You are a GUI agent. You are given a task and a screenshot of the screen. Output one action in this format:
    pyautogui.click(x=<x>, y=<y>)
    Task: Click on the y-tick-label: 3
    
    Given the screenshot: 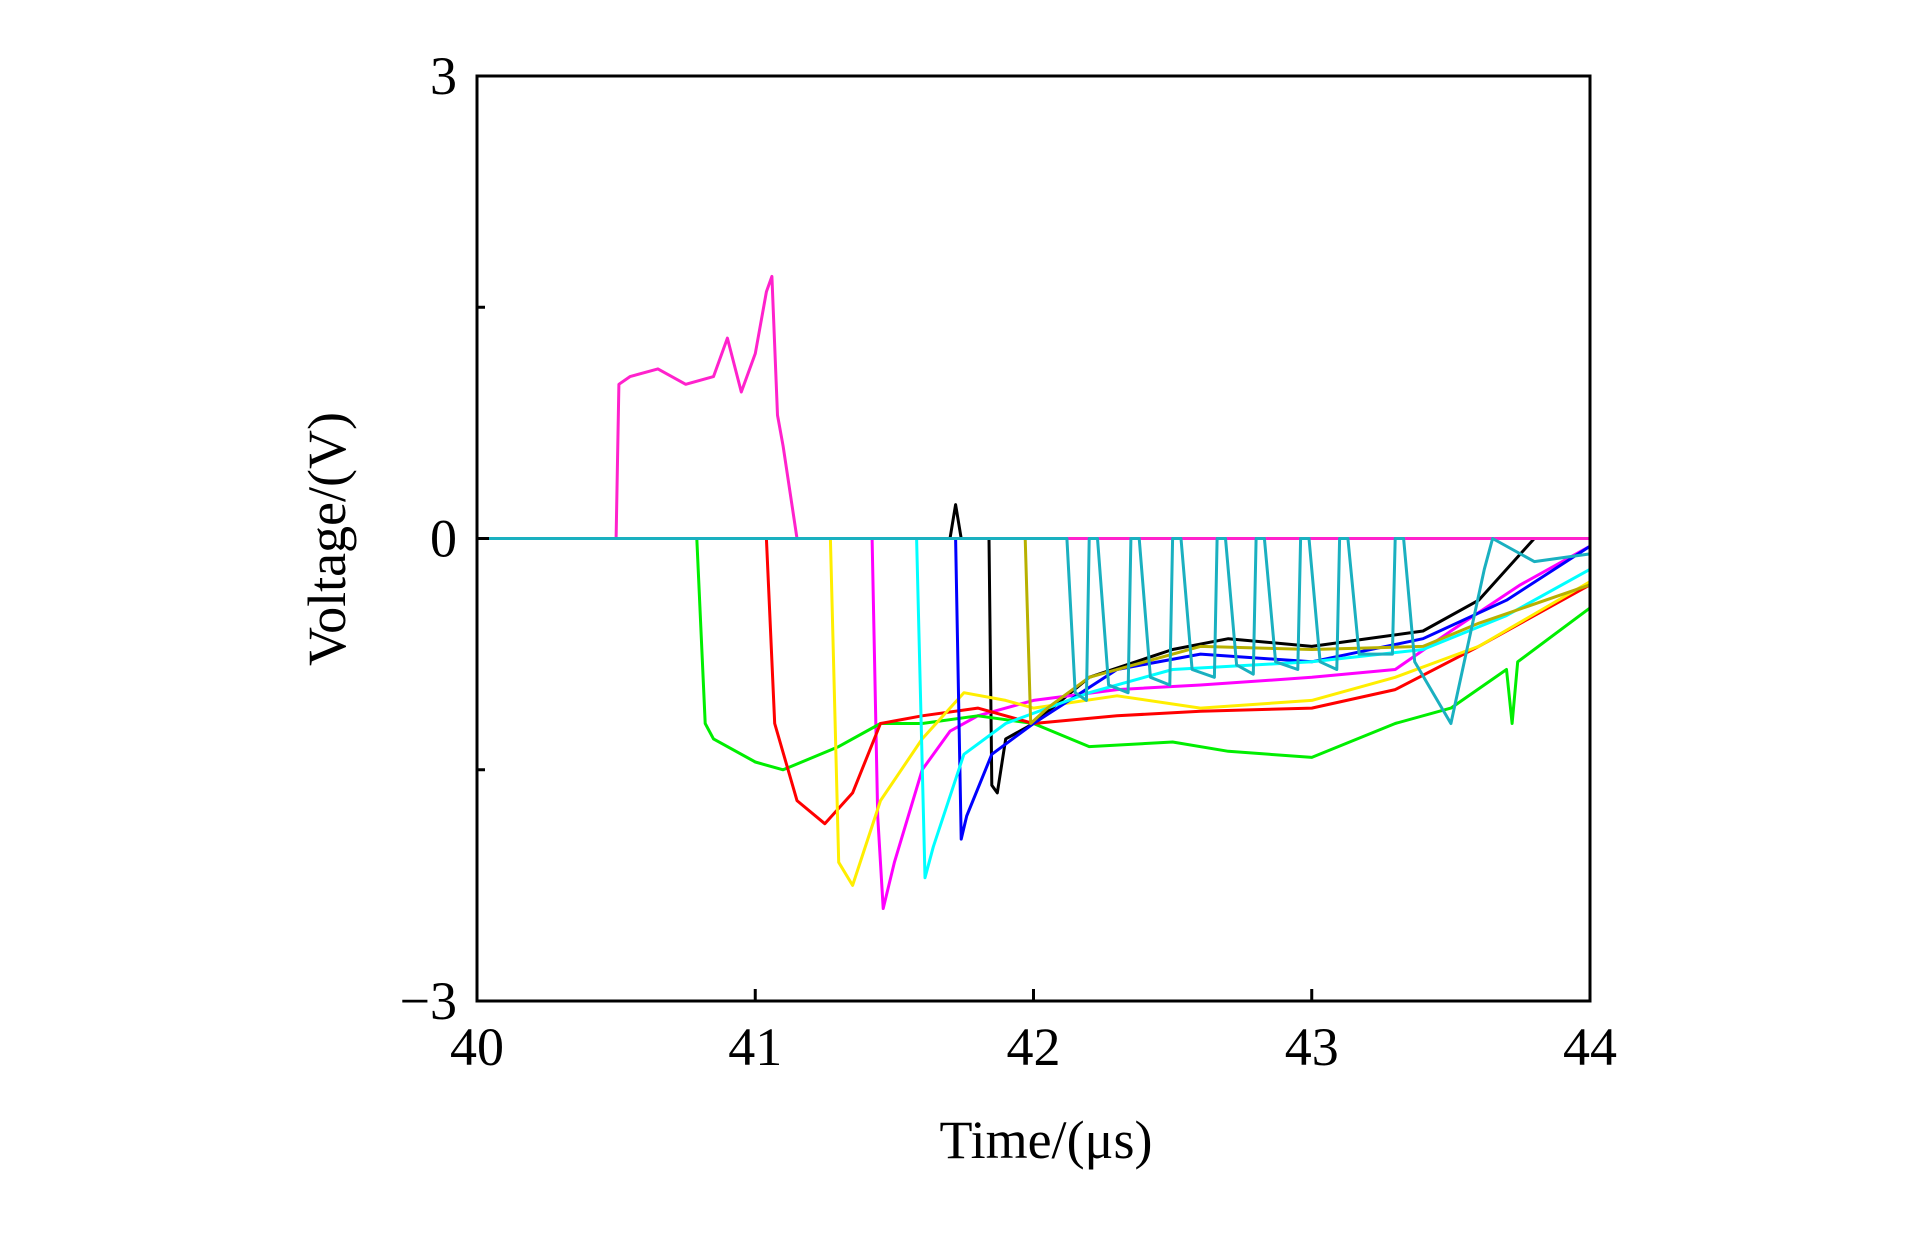 What is the action you would take?
    pyautogui.click(x=443, y=76)
    